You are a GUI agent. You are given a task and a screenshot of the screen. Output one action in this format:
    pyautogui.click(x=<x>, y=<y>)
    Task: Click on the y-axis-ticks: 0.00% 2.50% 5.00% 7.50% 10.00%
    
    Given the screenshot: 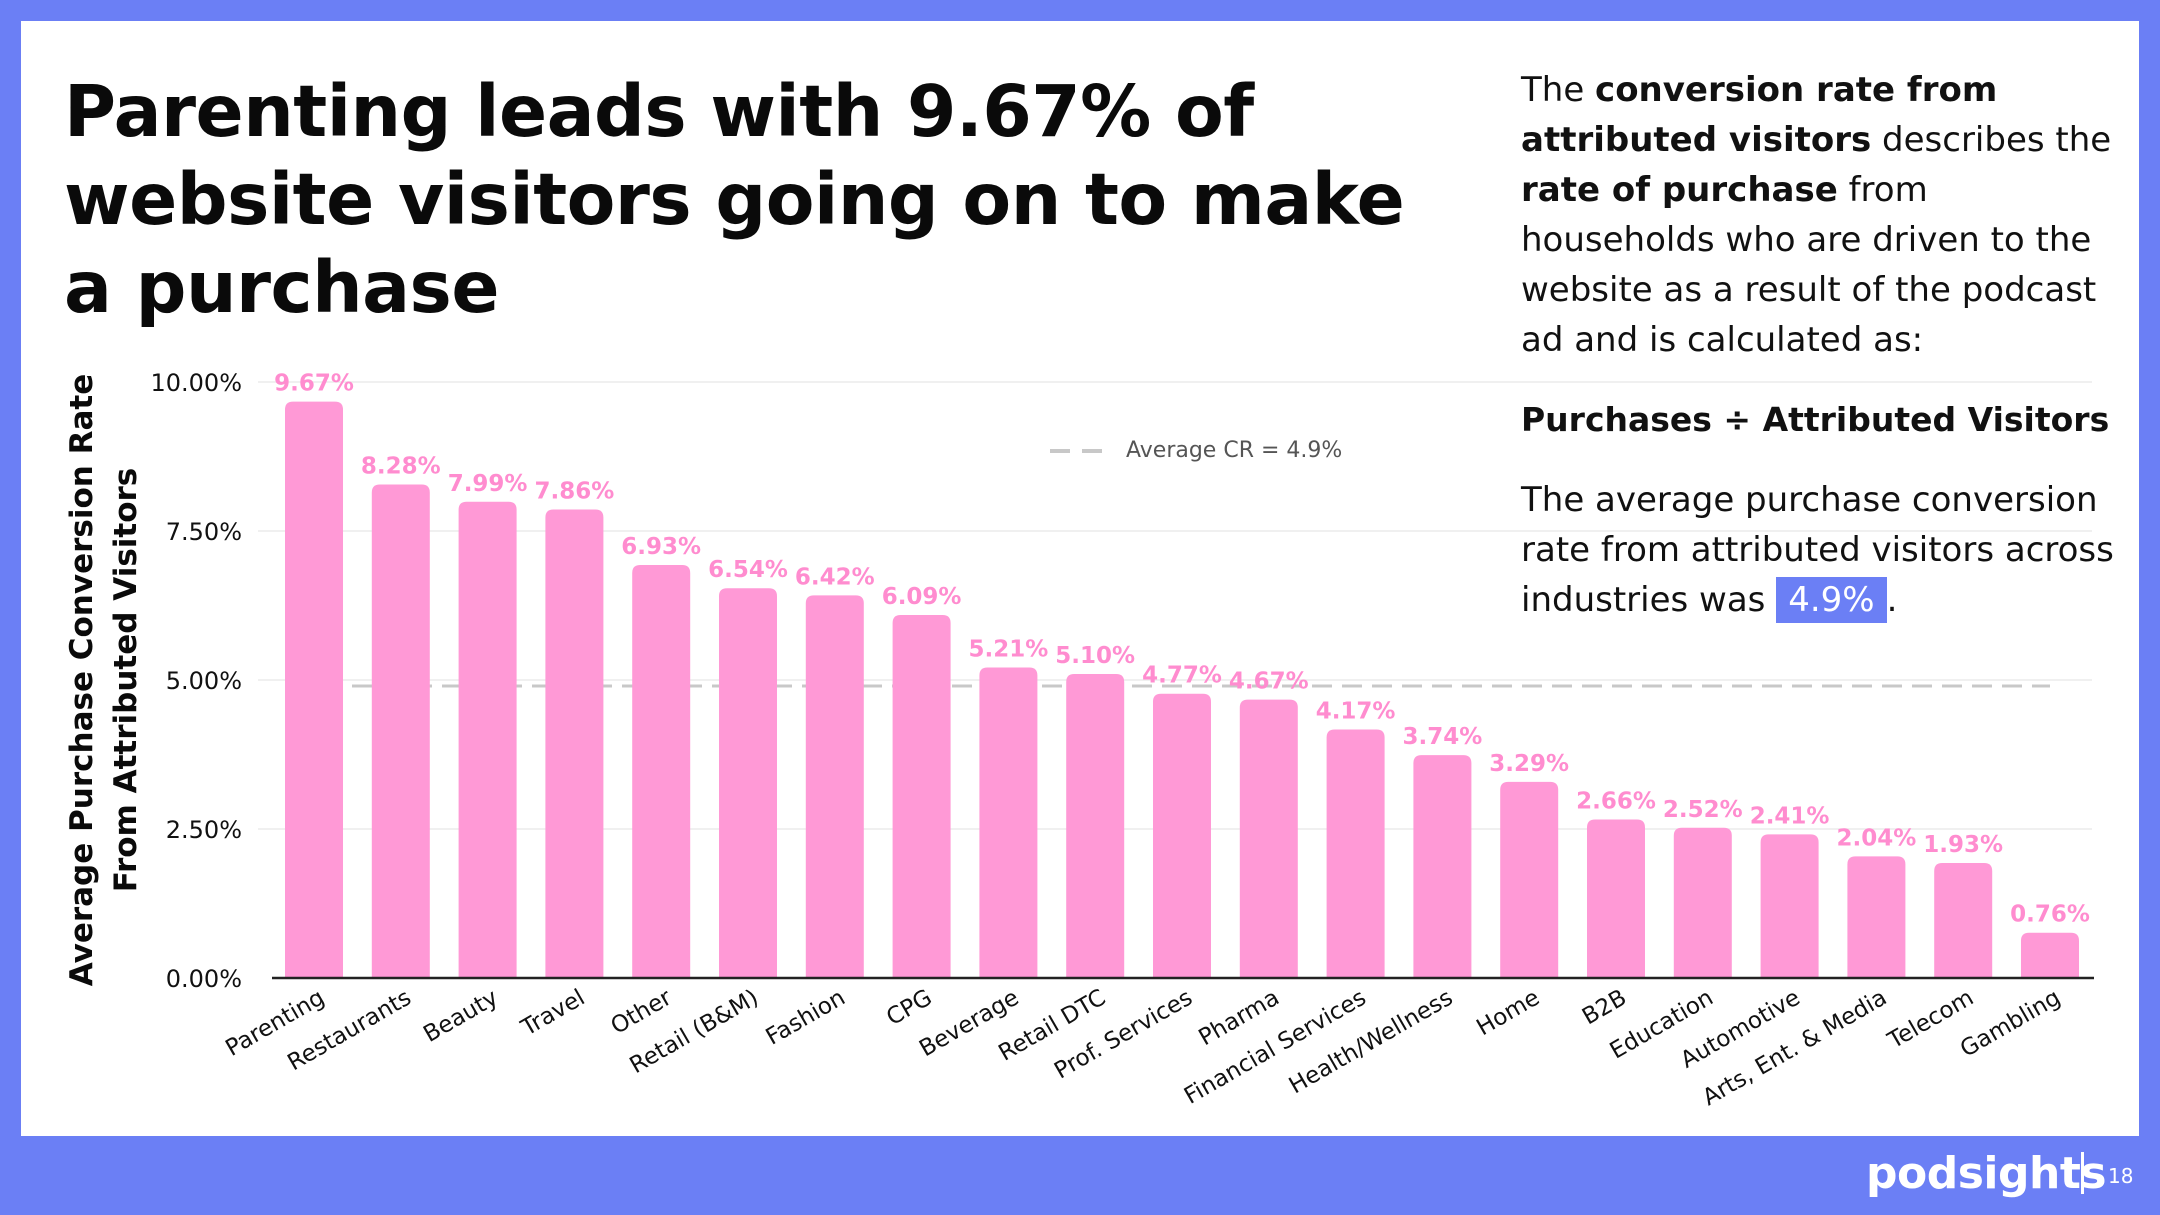 What is the action you would take?
    pyautogui.click(x=196, y=681)
    